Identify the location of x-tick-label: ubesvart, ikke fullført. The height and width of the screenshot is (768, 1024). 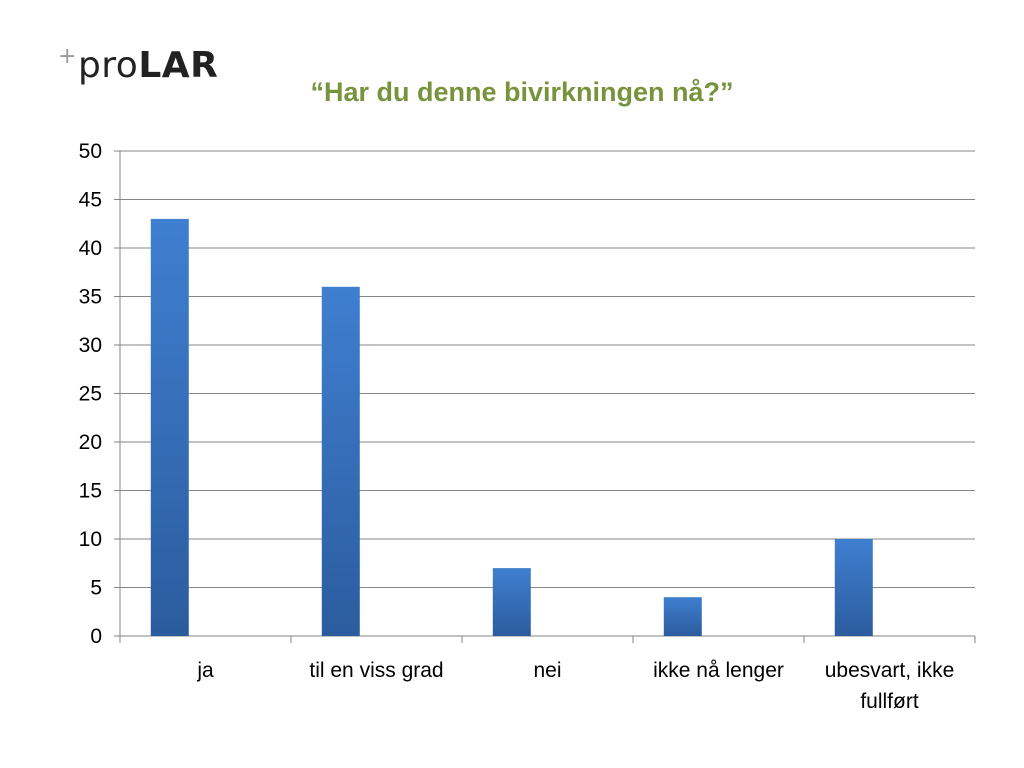
(890, 686).